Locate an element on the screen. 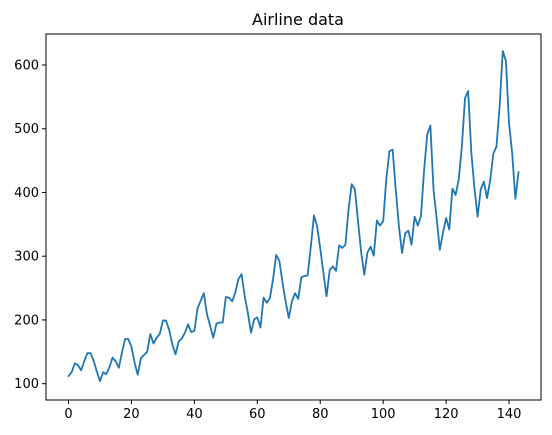 The image size is (552, 435). x-tick-label: 0 is located at coordinates (68, 414).